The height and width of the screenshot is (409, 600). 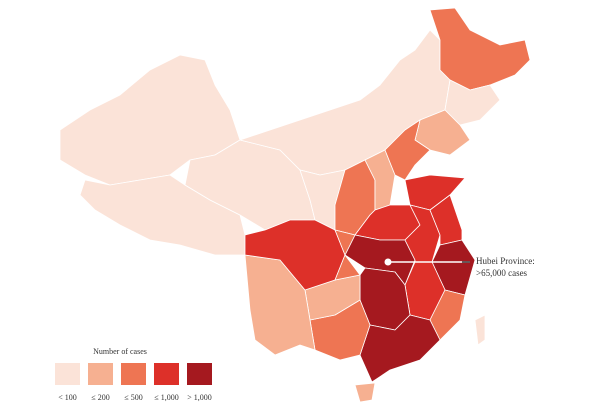 What do you see at coordinates (505, 261) in the screenshot?
I see `annotation: Hubei Province:` at bounding box center [505, 261].